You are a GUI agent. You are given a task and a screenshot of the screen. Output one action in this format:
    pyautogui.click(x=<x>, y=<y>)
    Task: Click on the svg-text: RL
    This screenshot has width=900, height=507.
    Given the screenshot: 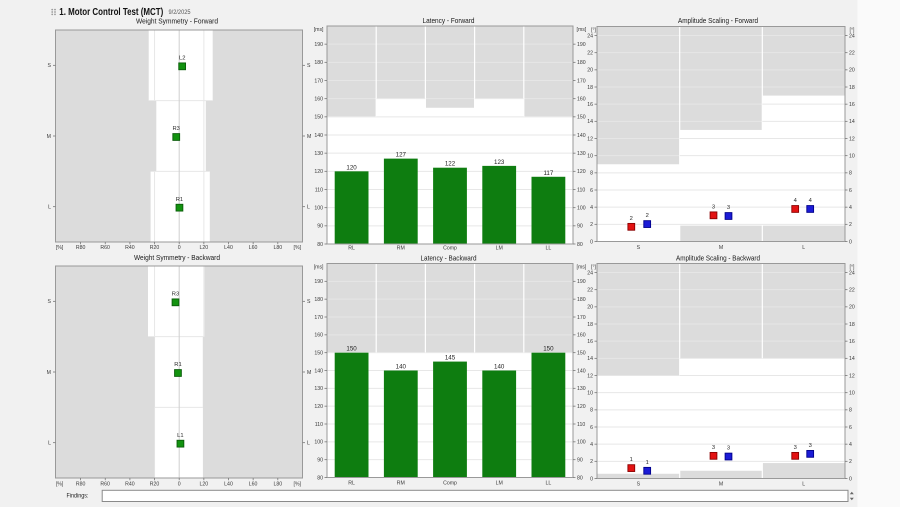 What is the action you would take?
    pyautogui.click(x=351, y=483)
    